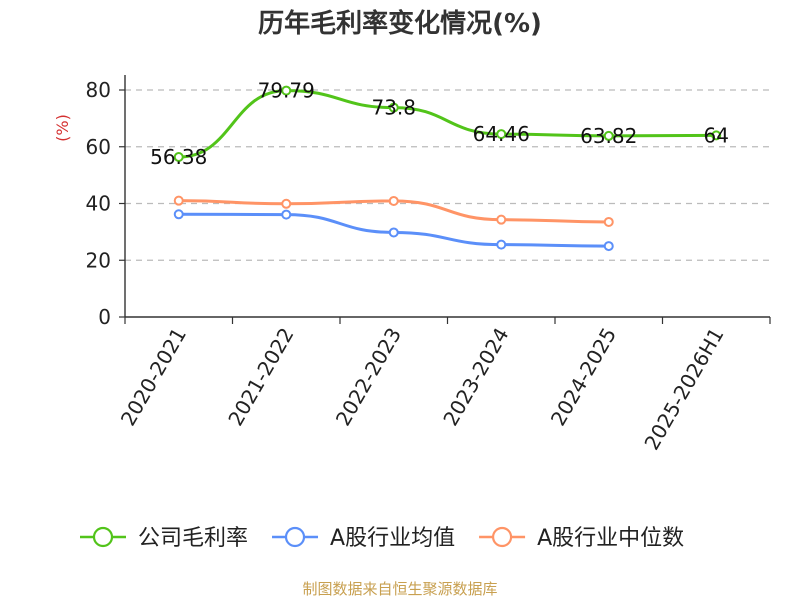 This screenshot has width=800, height=600. Describe the element at coordinates (439, 124) in the screenshot. I see `data-labels: 56.38 79.79 73.8 64.46 63.82 64` at that location.